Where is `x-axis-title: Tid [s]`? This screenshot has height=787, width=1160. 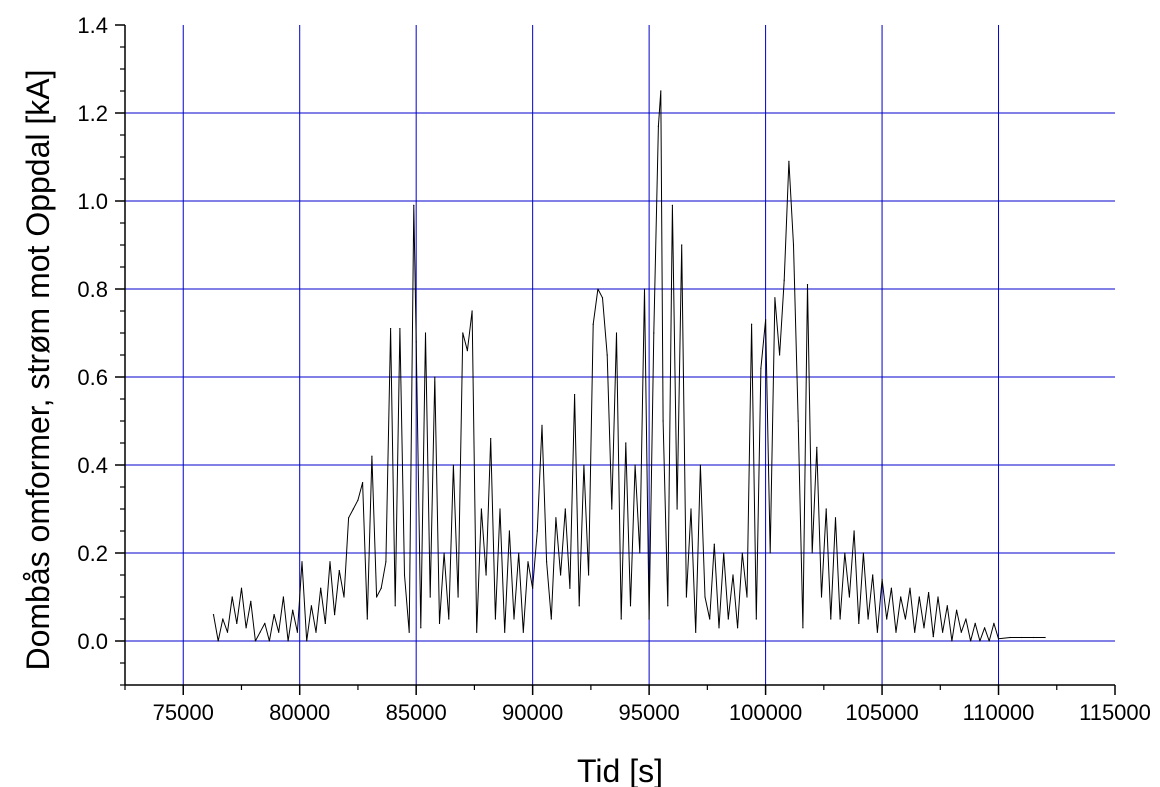
x-axis-title: Tid [s] is located at coordinates (620, 770).